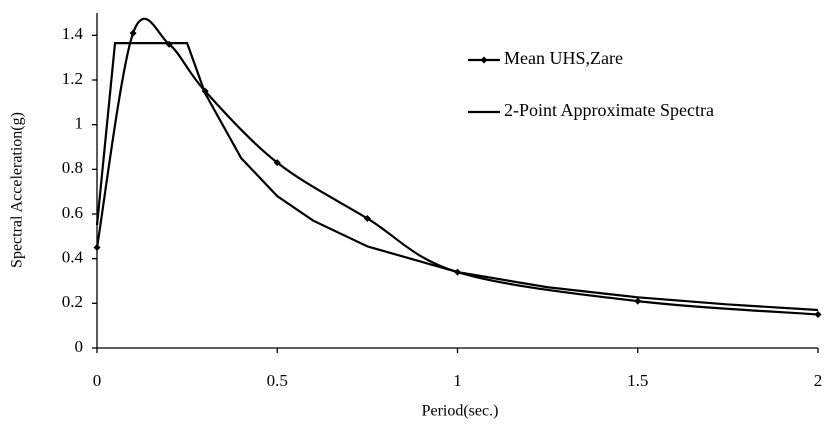  I want to click on y-tick-label: 1.4, so click(73, 33).